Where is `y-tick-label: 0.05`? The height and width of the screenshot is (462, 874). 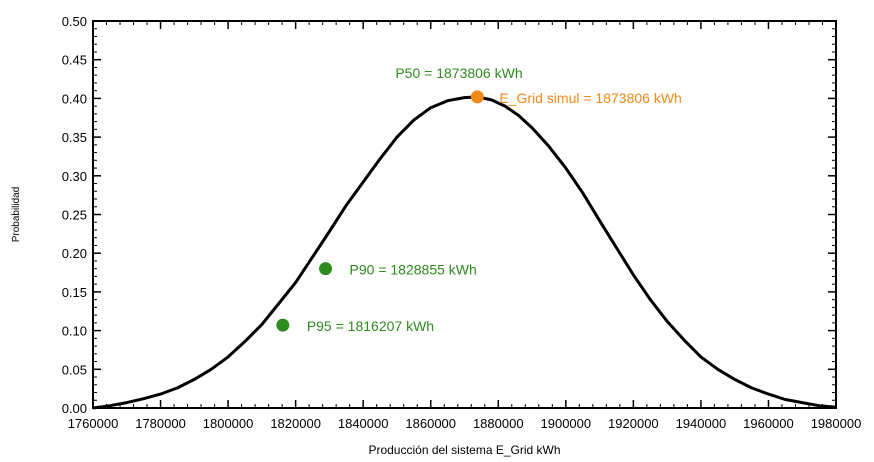
y-tick-label: 0.05 is located at coordinates (74, 369).